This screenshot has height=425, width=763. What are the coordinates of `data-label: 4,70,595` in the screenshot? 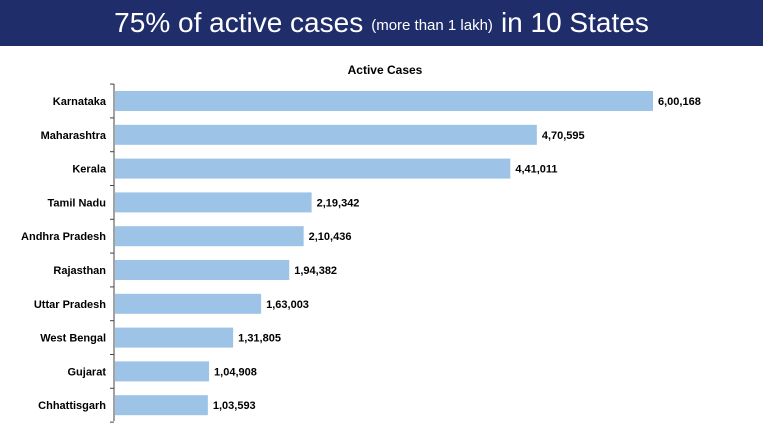 It's located at (563, 136).